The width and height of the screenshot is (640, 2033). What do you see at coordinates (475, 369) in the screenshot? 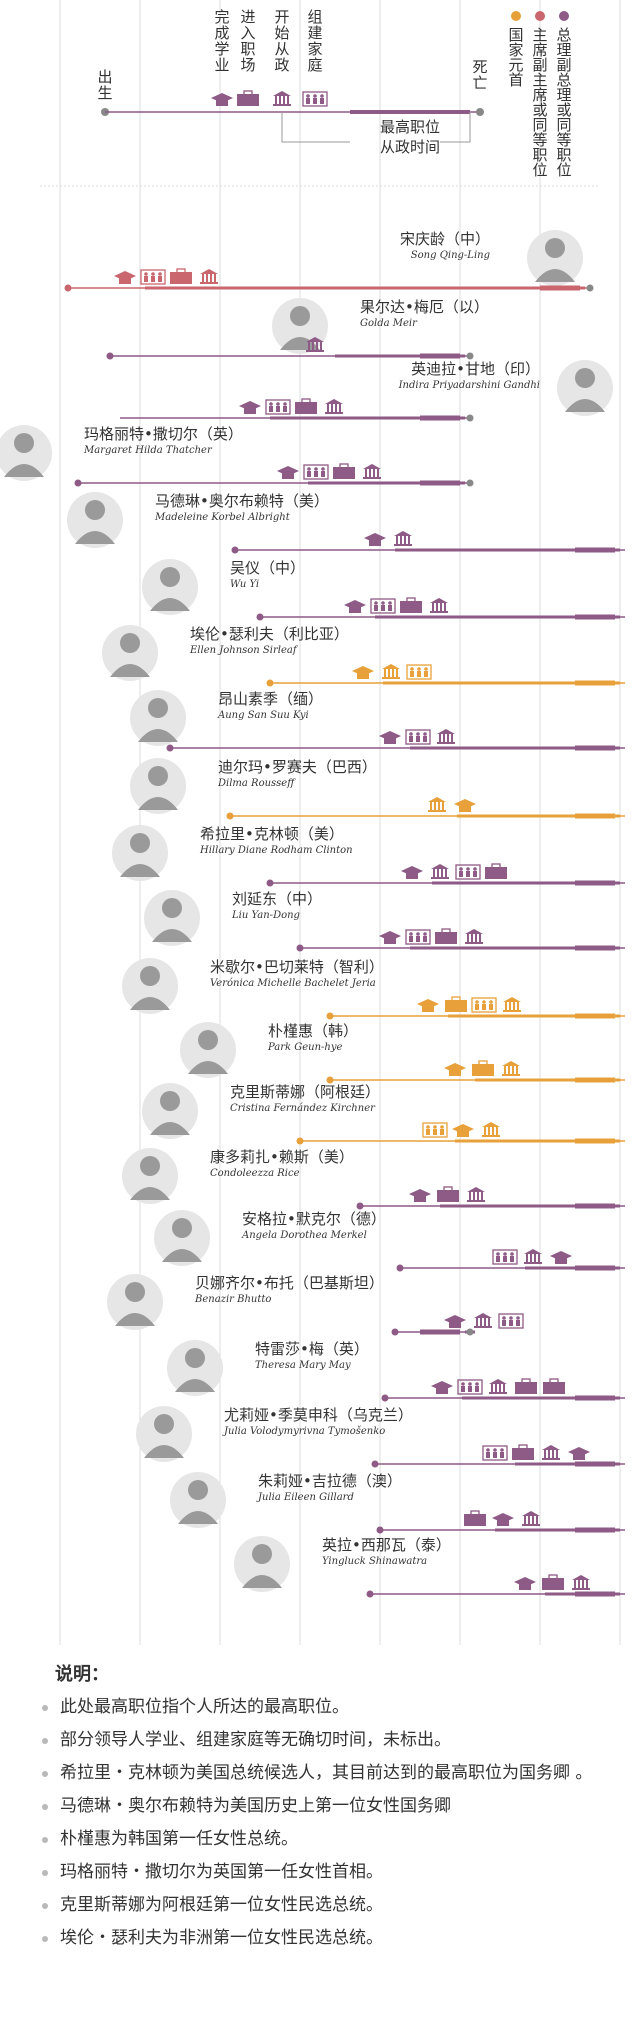
I see `person-name-cn: 英迪拉•甘地（印）` at bounding box center [475, 369].